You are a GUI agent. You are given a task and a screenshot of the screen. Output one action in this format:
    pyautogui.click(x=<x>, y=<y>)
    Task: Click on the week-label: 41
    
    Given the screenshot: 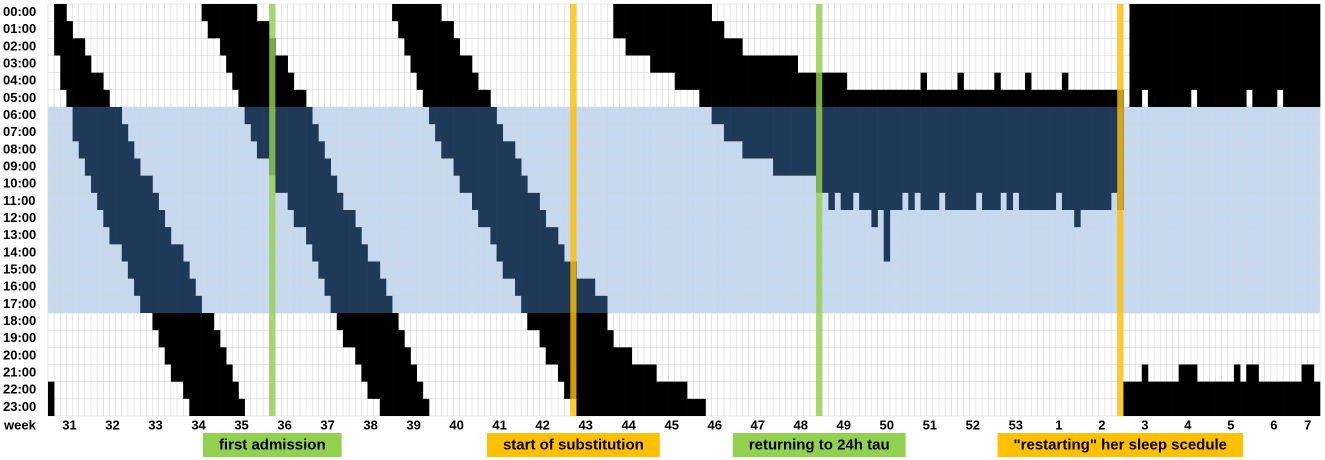 What is the action you would take?
    pyautogui.click(x=499, y=424)
    